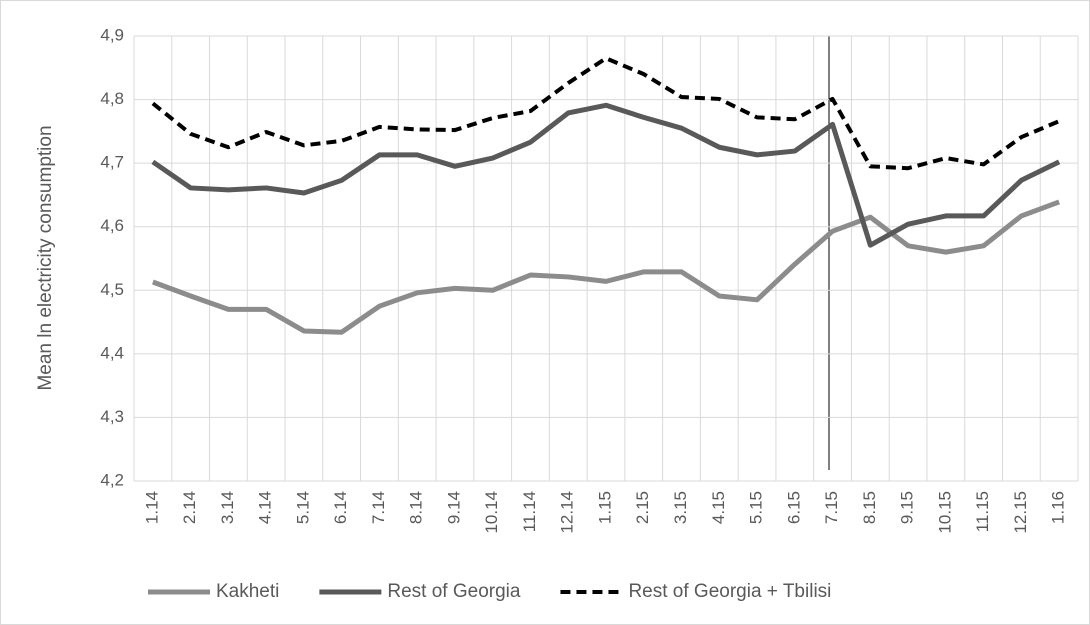 The height and width of the screenshot is (625, 1090). Describe the element at coordinates (567, 512) in the screenshot. I see `x-tick-label: 12.14` at that location.